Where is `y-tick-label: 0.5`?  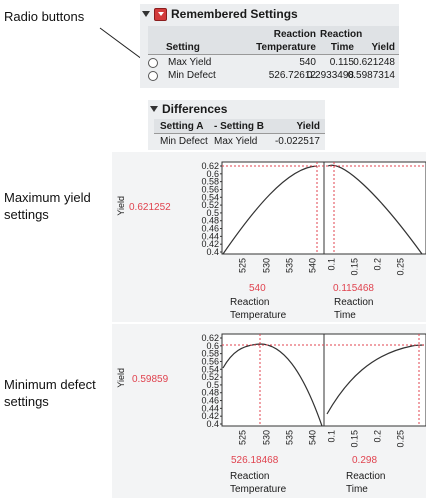
y-tick-label: 0.5 is located at coordinates (212, 213).